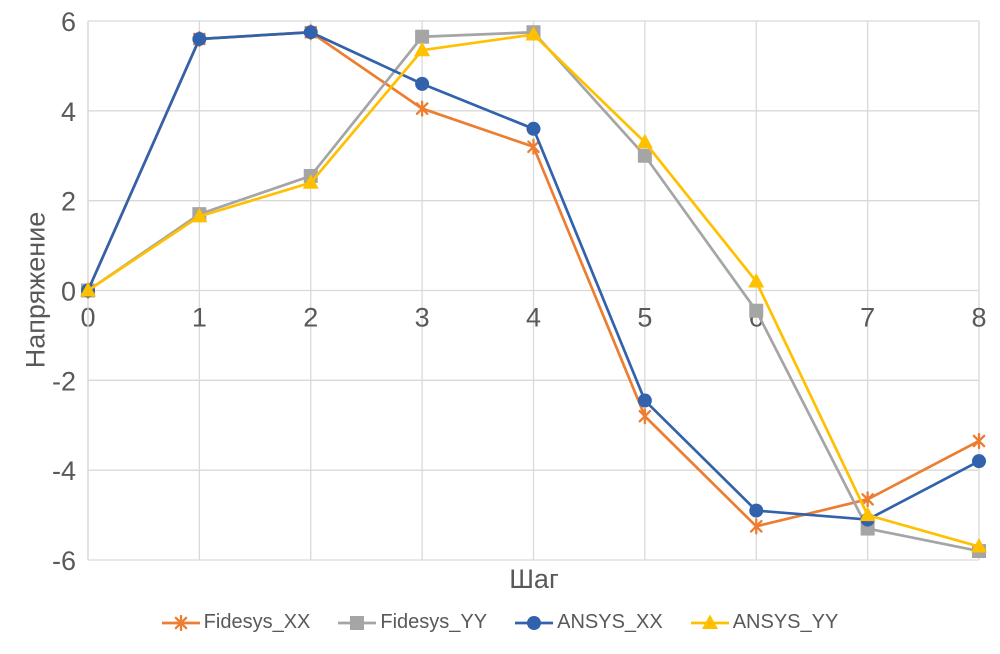  Describe the element at coordinates (68, 292) in the screenshot. I see `y-tick-label: 0` at that location.